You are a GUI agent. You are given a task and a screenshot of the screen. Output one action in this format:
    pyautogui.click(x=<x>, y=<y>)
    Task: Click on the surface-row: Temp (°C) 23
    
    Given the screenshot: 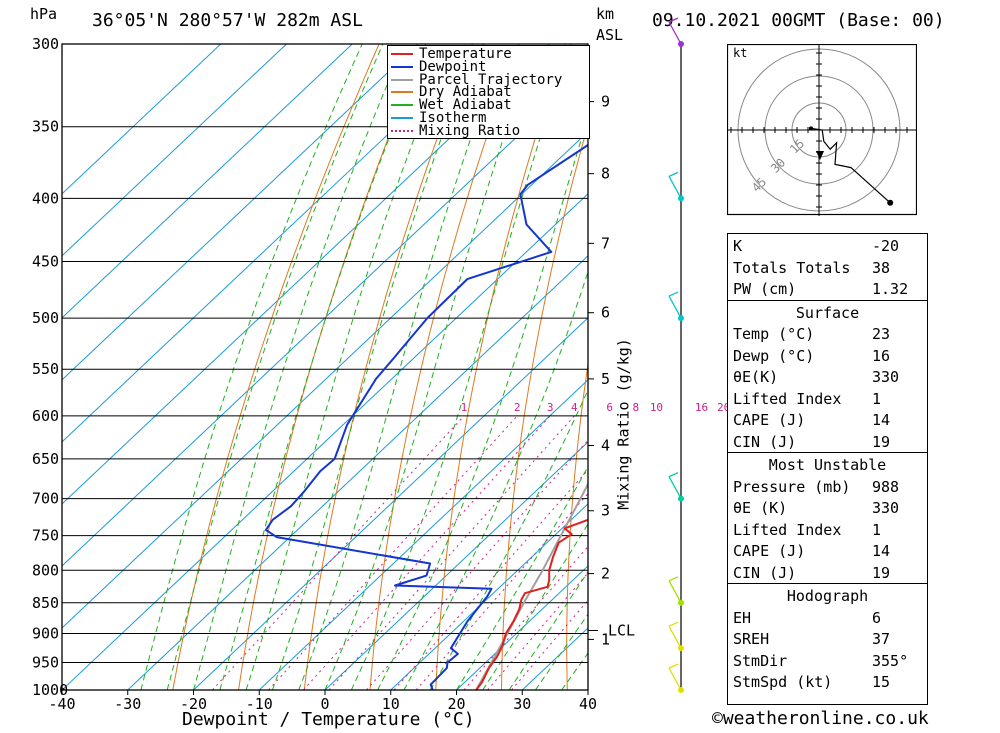 What is the action you would take?
    pyautogui.click(x=827, y=332)
    